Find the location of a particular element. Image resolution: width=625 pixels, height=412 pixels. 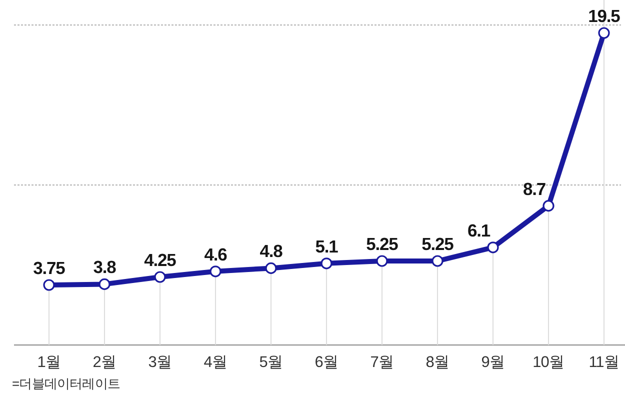

data-label: 19.5 is located at coordinates (604, 16).